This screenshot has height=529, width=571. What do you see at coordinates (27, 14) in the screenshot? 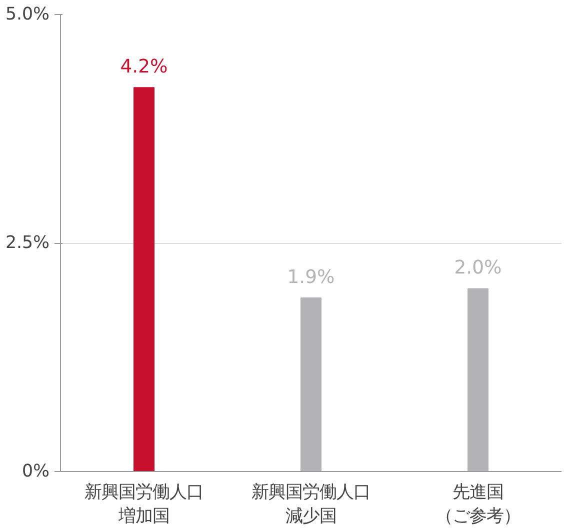
I see `y-tick-label: 5.0%` at bounding box center [27, 14].